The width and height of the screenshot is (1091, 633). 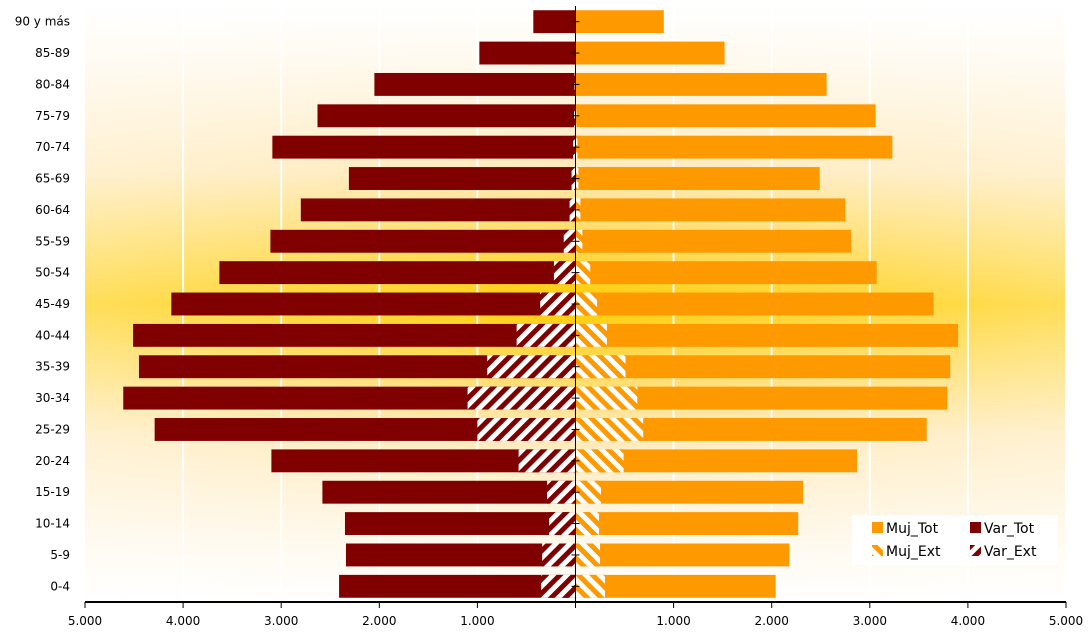 I want to click on legend-swatch-var-tot, so click(x=975, y=527).